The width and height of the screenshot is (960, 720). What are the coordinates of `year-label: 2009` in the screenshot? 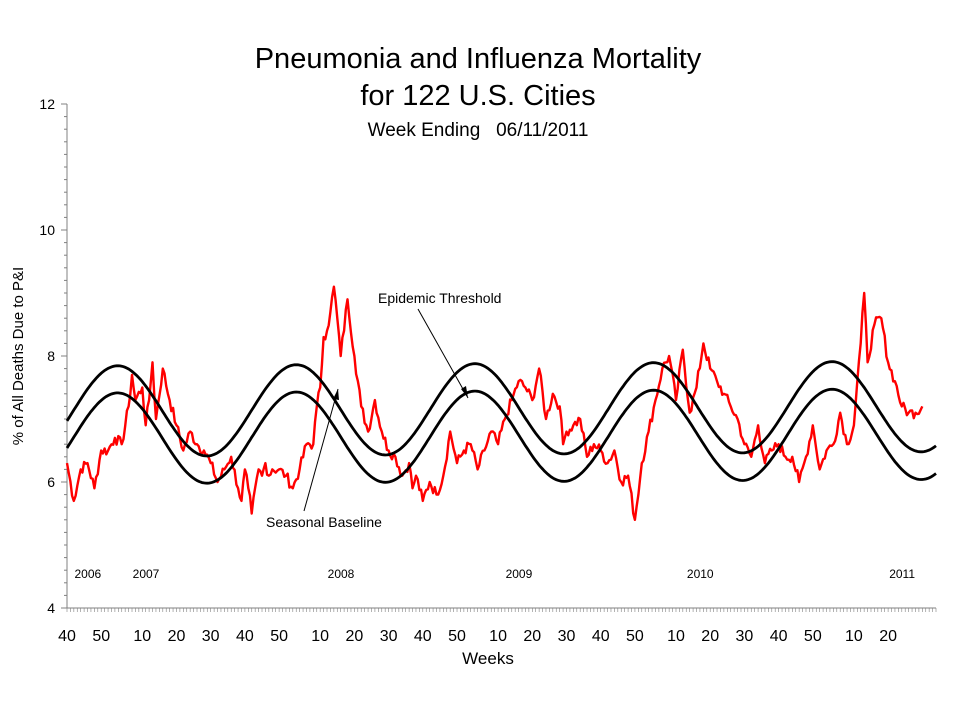 It's located at (519, 574).